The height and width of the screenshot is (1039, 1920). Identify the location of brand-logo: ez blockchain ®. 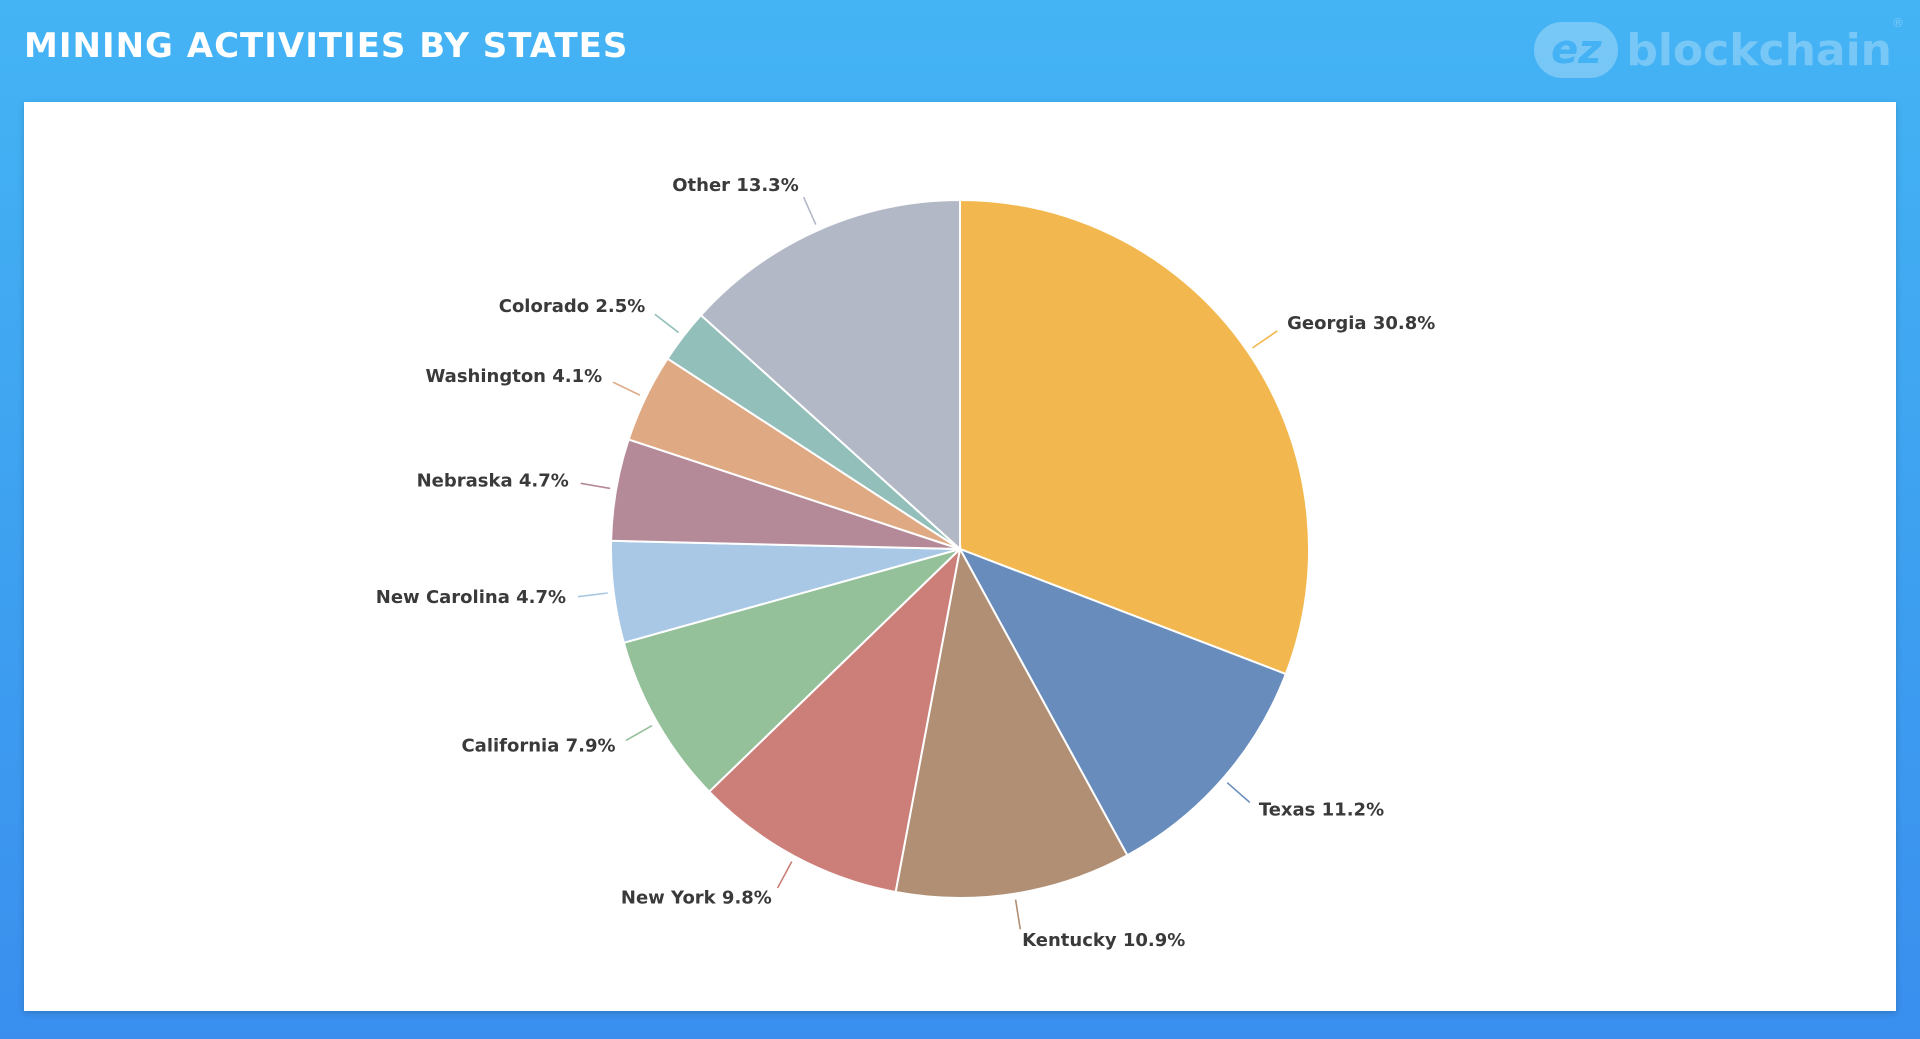
(1719, 47).